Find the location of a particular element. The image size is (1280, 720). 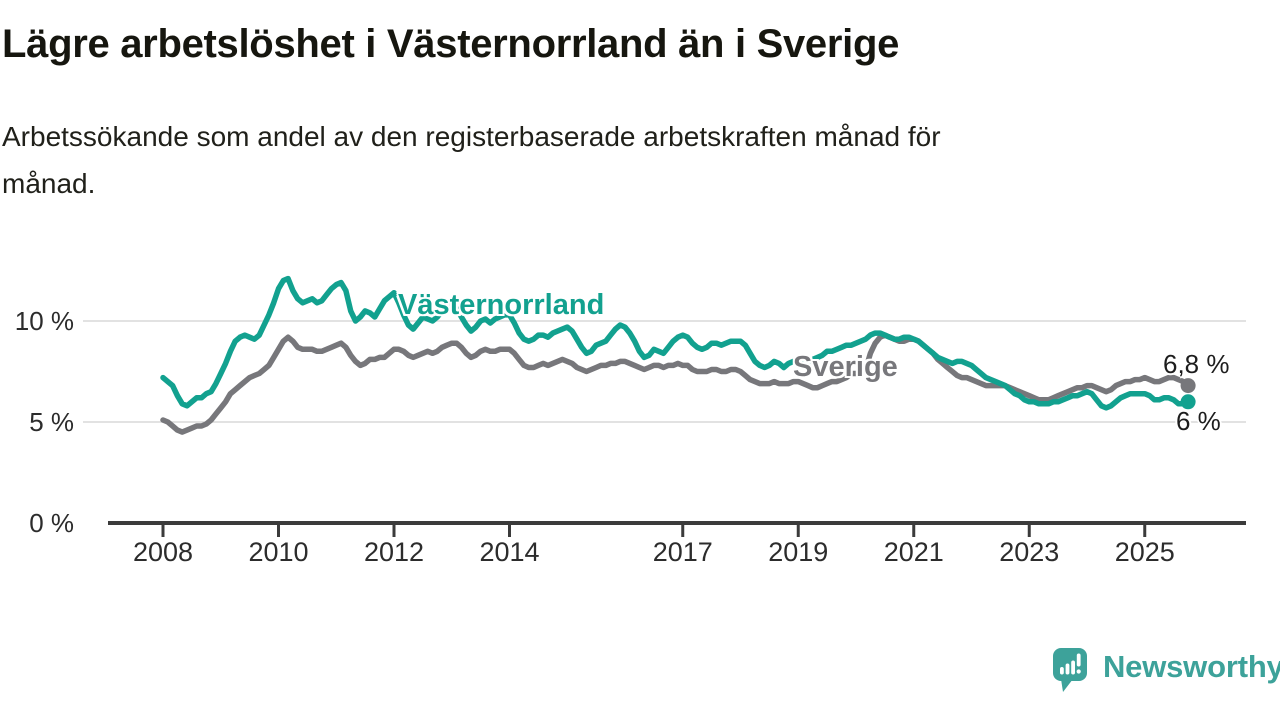

series-line-sverige is located at coordinates (675, 383).